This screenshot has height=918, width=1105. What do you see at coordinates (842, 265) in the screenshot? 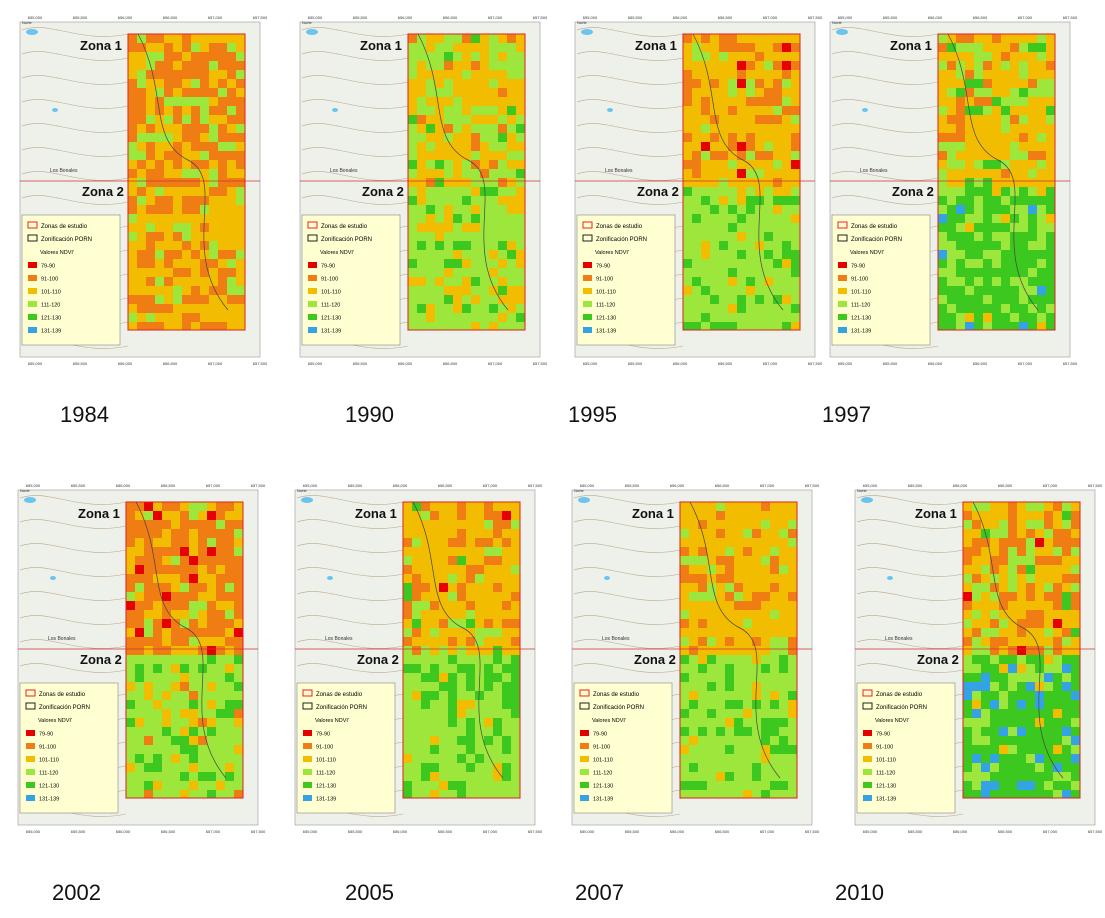
I see `legend-swatch` at bounding box center [842, 265].